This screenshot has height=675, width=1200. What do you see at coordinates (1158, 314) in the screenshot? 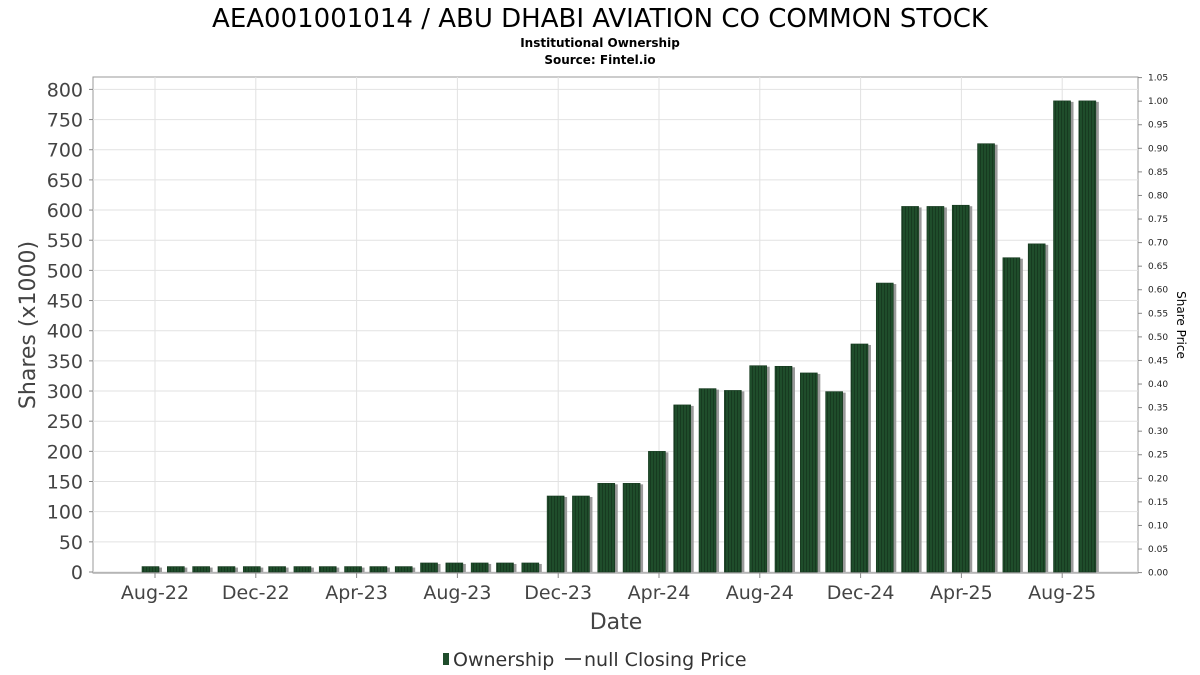
I see `y2-tick-label: 0.55` at bounding box center [1158, 314].